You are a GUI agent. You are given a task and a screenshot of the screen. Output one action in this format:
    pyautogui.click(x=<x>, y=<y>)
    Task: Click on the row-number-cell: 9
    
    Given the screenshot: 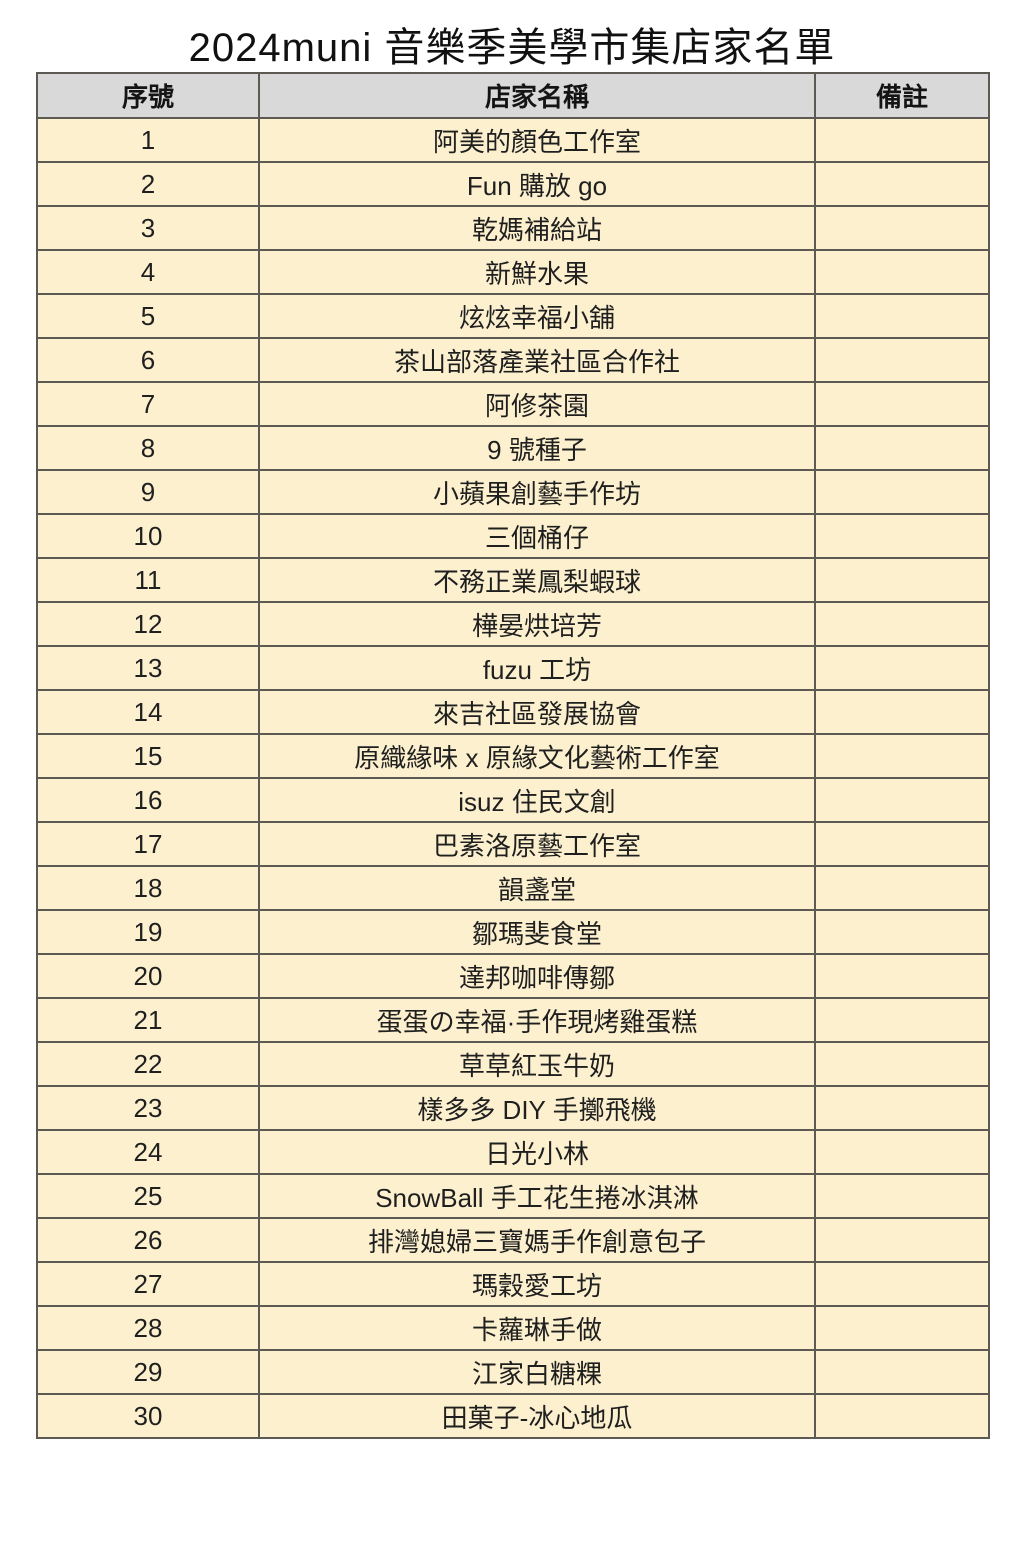 What is the action you would take?
    pyautogui.click(x=148, y=492)
    